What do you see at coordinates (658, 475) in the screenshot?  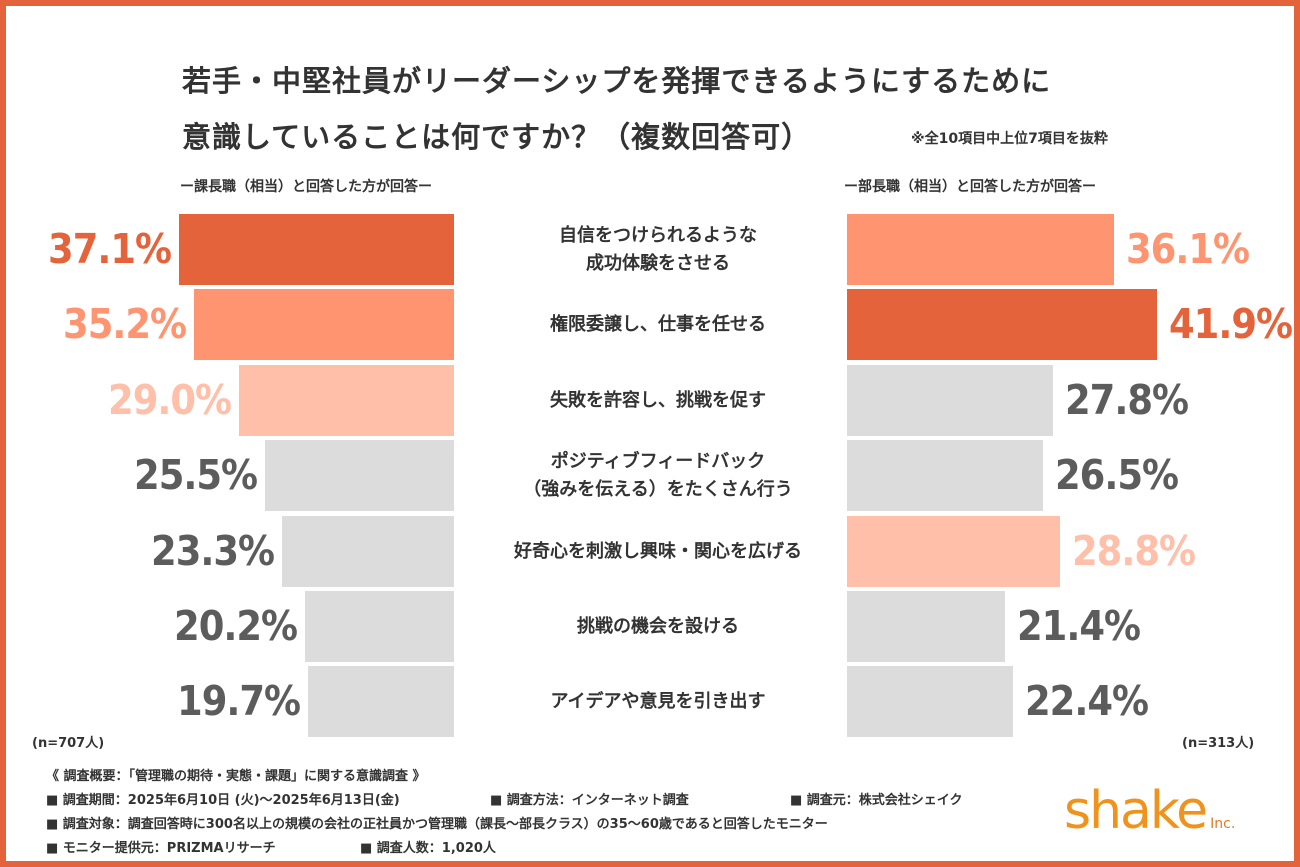 I see `category-label: ポジティブフィードバック （強みを伝える）をたくさん行う` at bounding box center [658, 475].